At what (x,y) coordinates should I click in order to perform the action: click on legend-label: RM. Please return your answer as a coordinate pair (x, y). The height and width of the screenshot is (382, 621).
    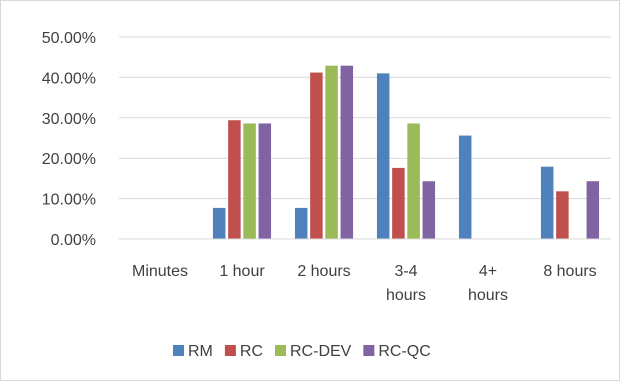
    Looking at the image, I should click on (200, 351).